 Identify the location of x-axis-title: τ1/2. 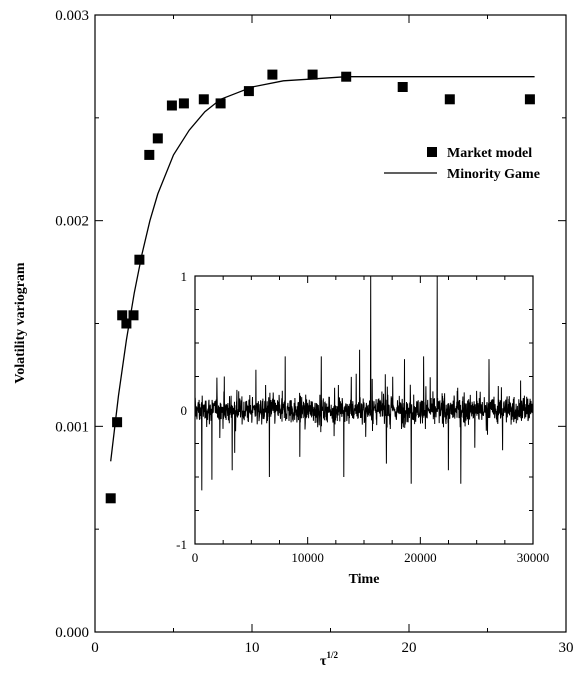
(329, 659).